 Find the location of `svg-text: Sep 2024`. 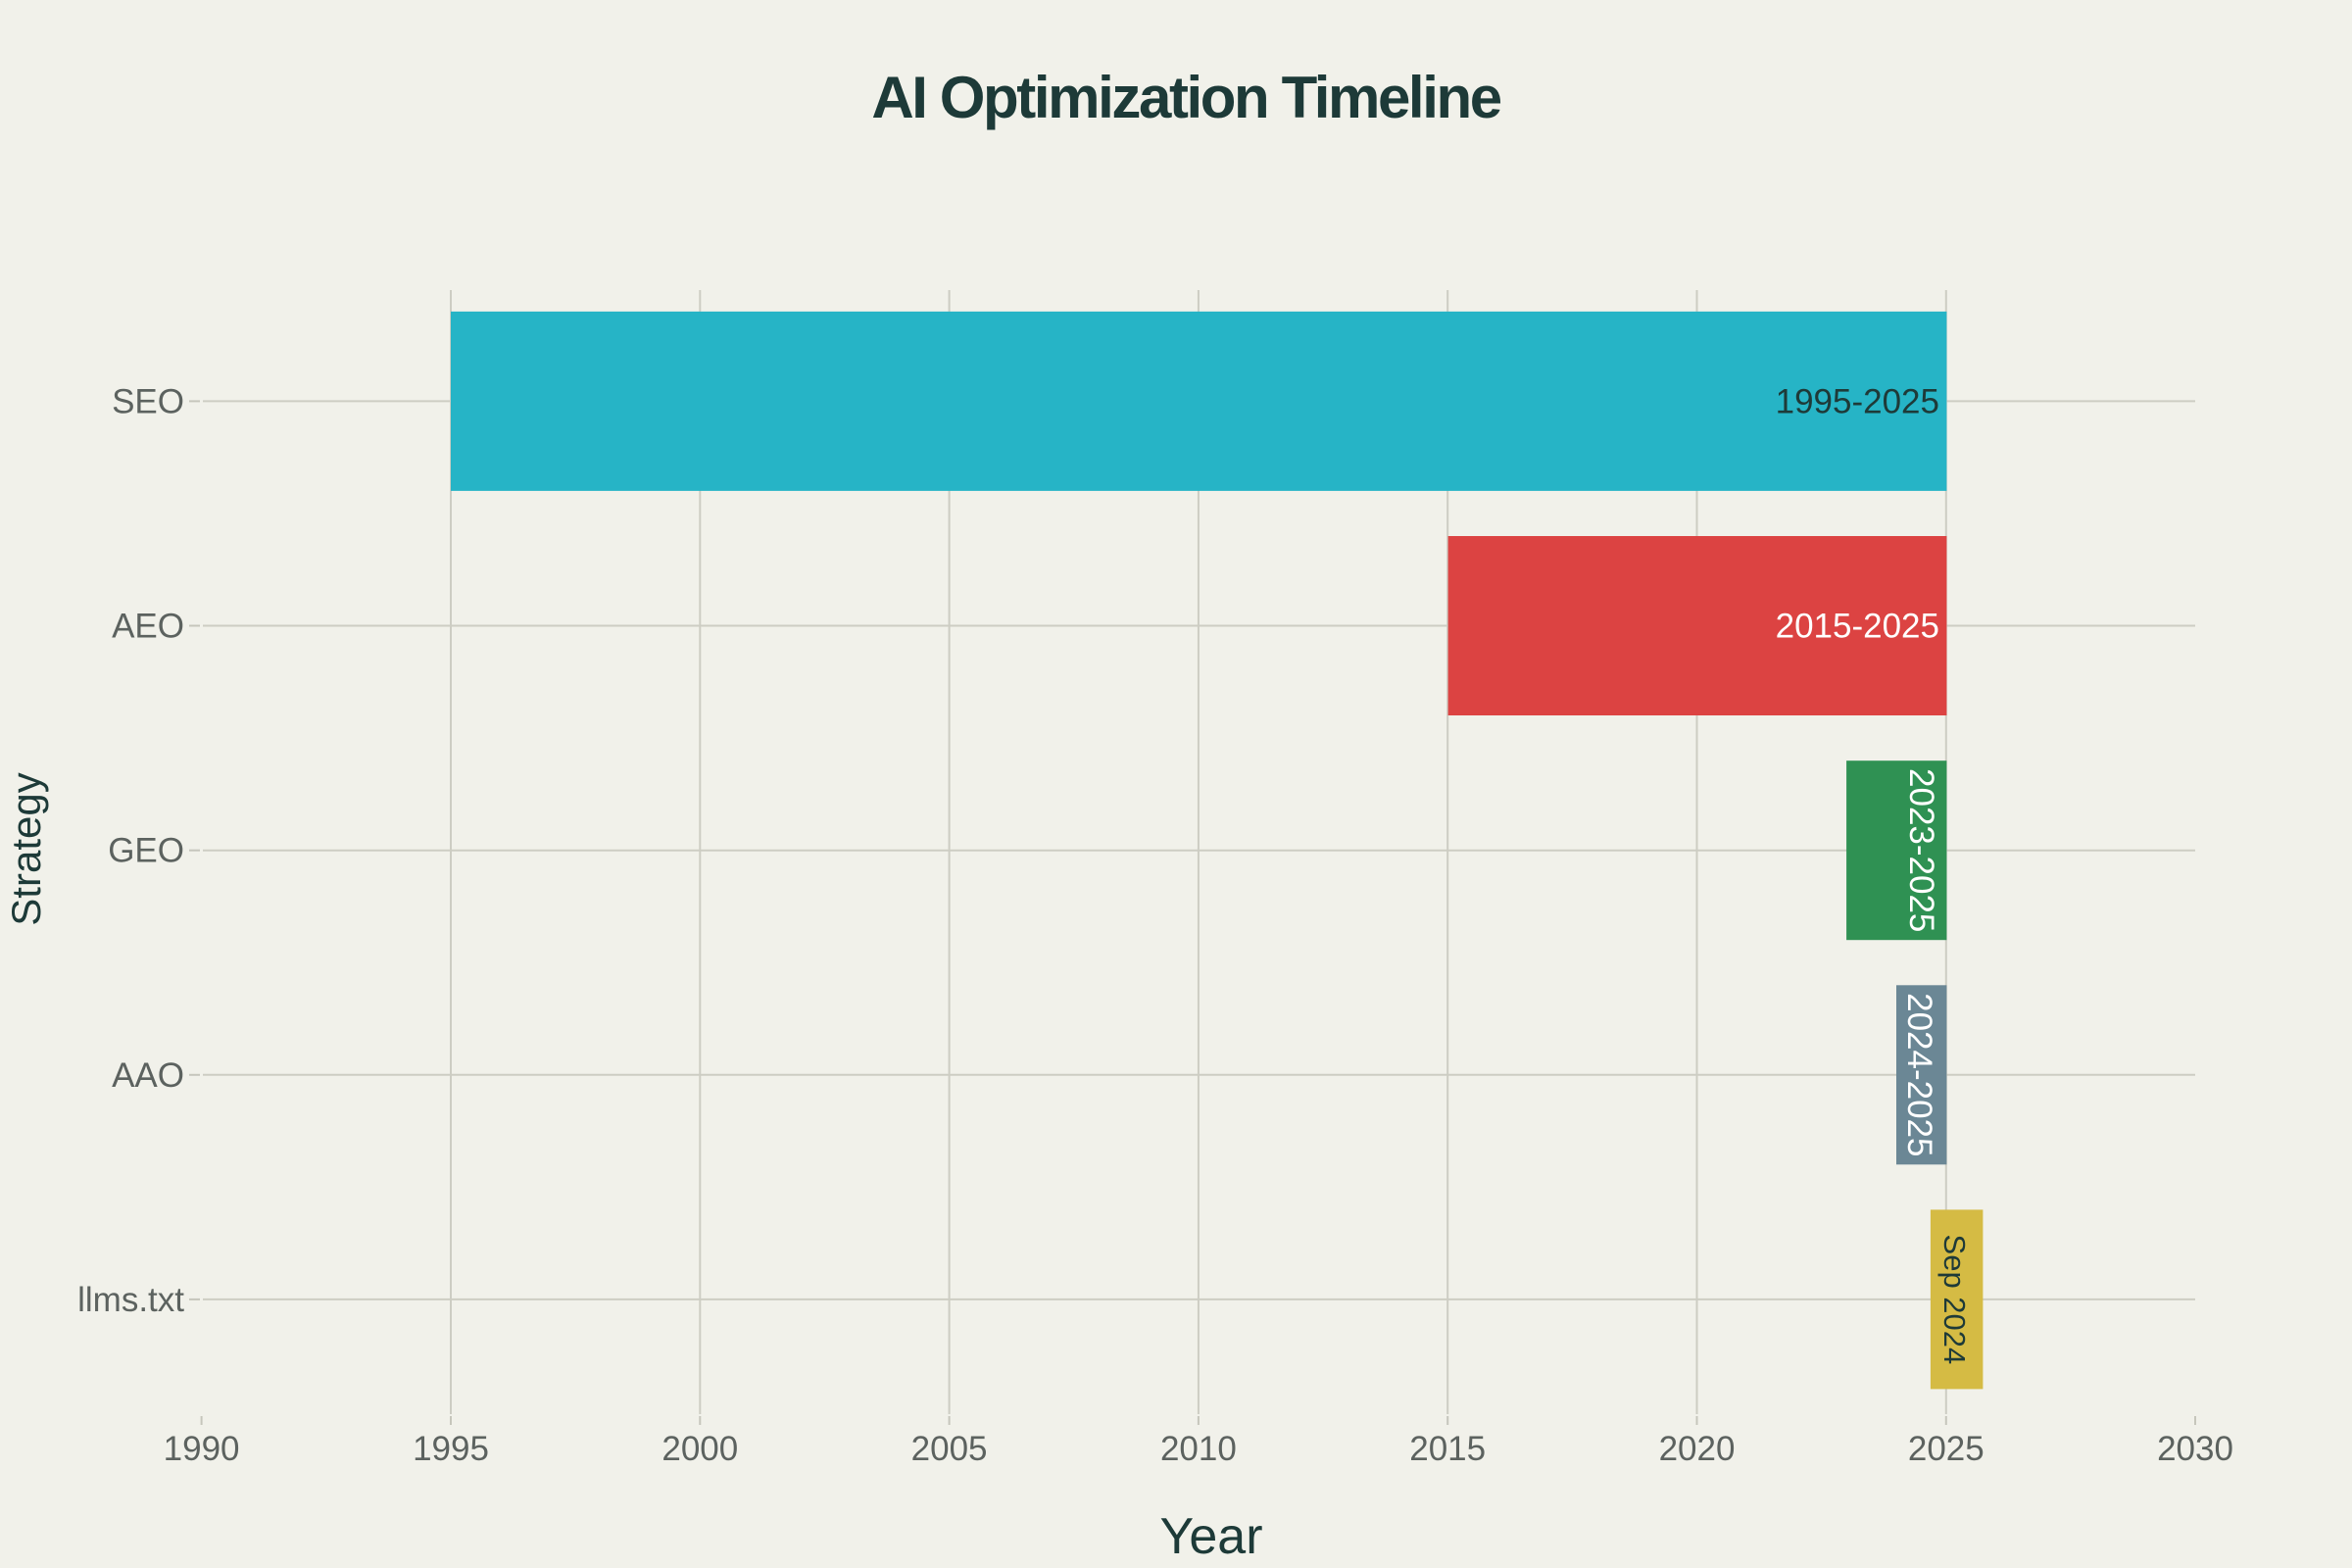

svg-text: Sep 2024 is located at coordinates (1954, 1300).